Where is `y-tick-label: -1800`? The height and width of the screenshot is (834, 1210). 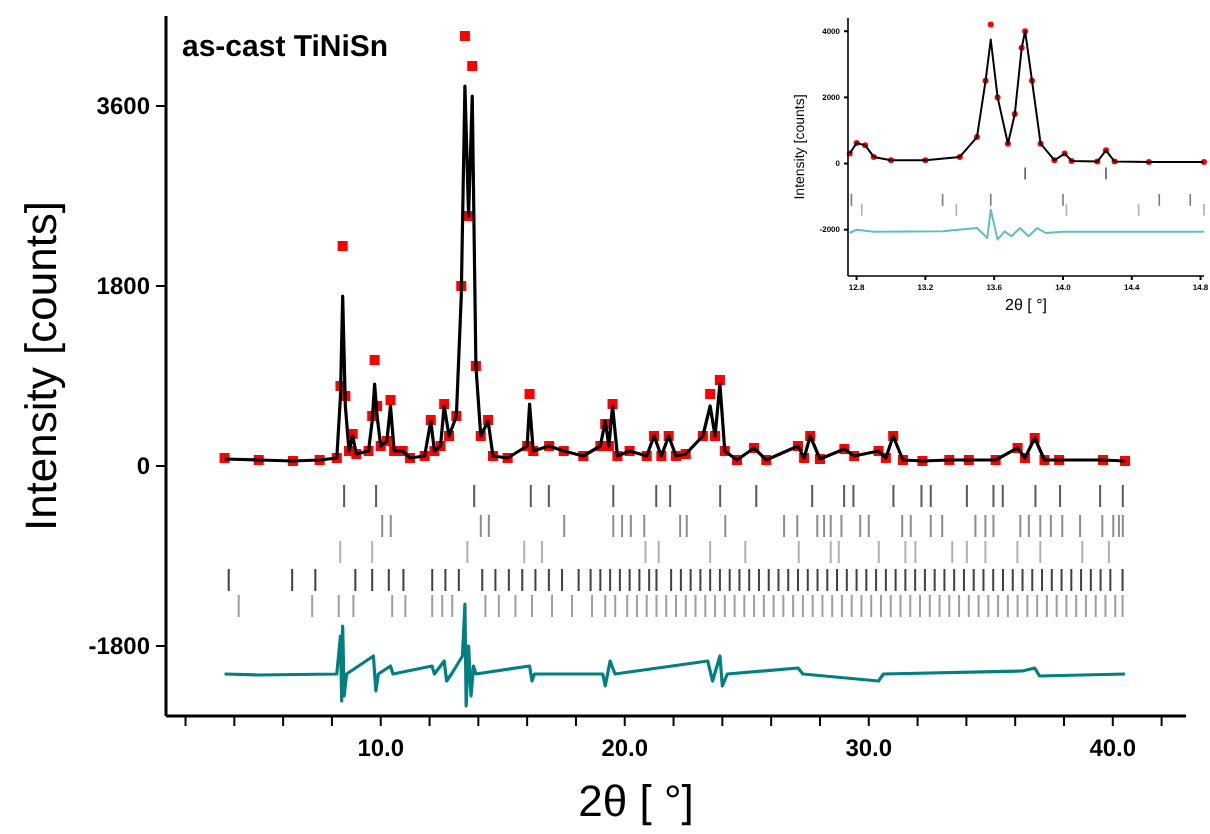 y-tick-label: -1800 is located at coordinates (119, 646).